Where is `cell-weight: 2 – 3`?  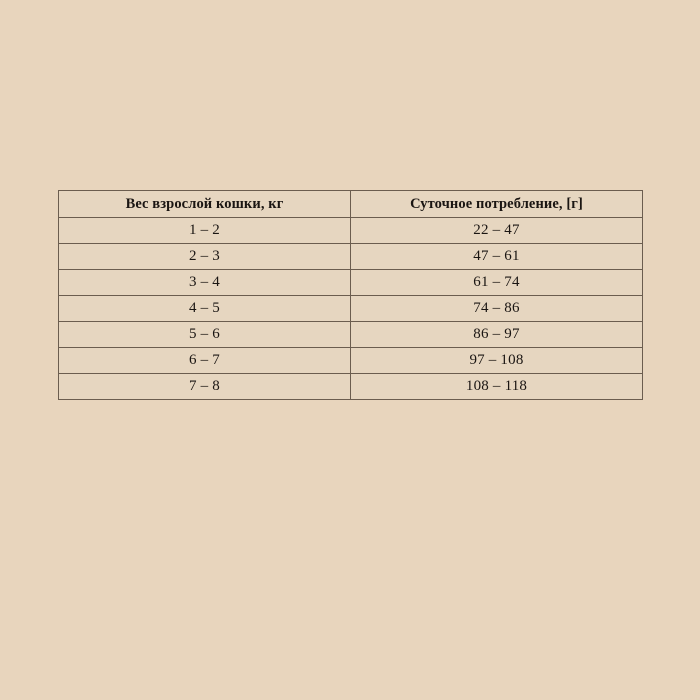
cell-weight: 2 – 3 is located at coordinates (204, 256).